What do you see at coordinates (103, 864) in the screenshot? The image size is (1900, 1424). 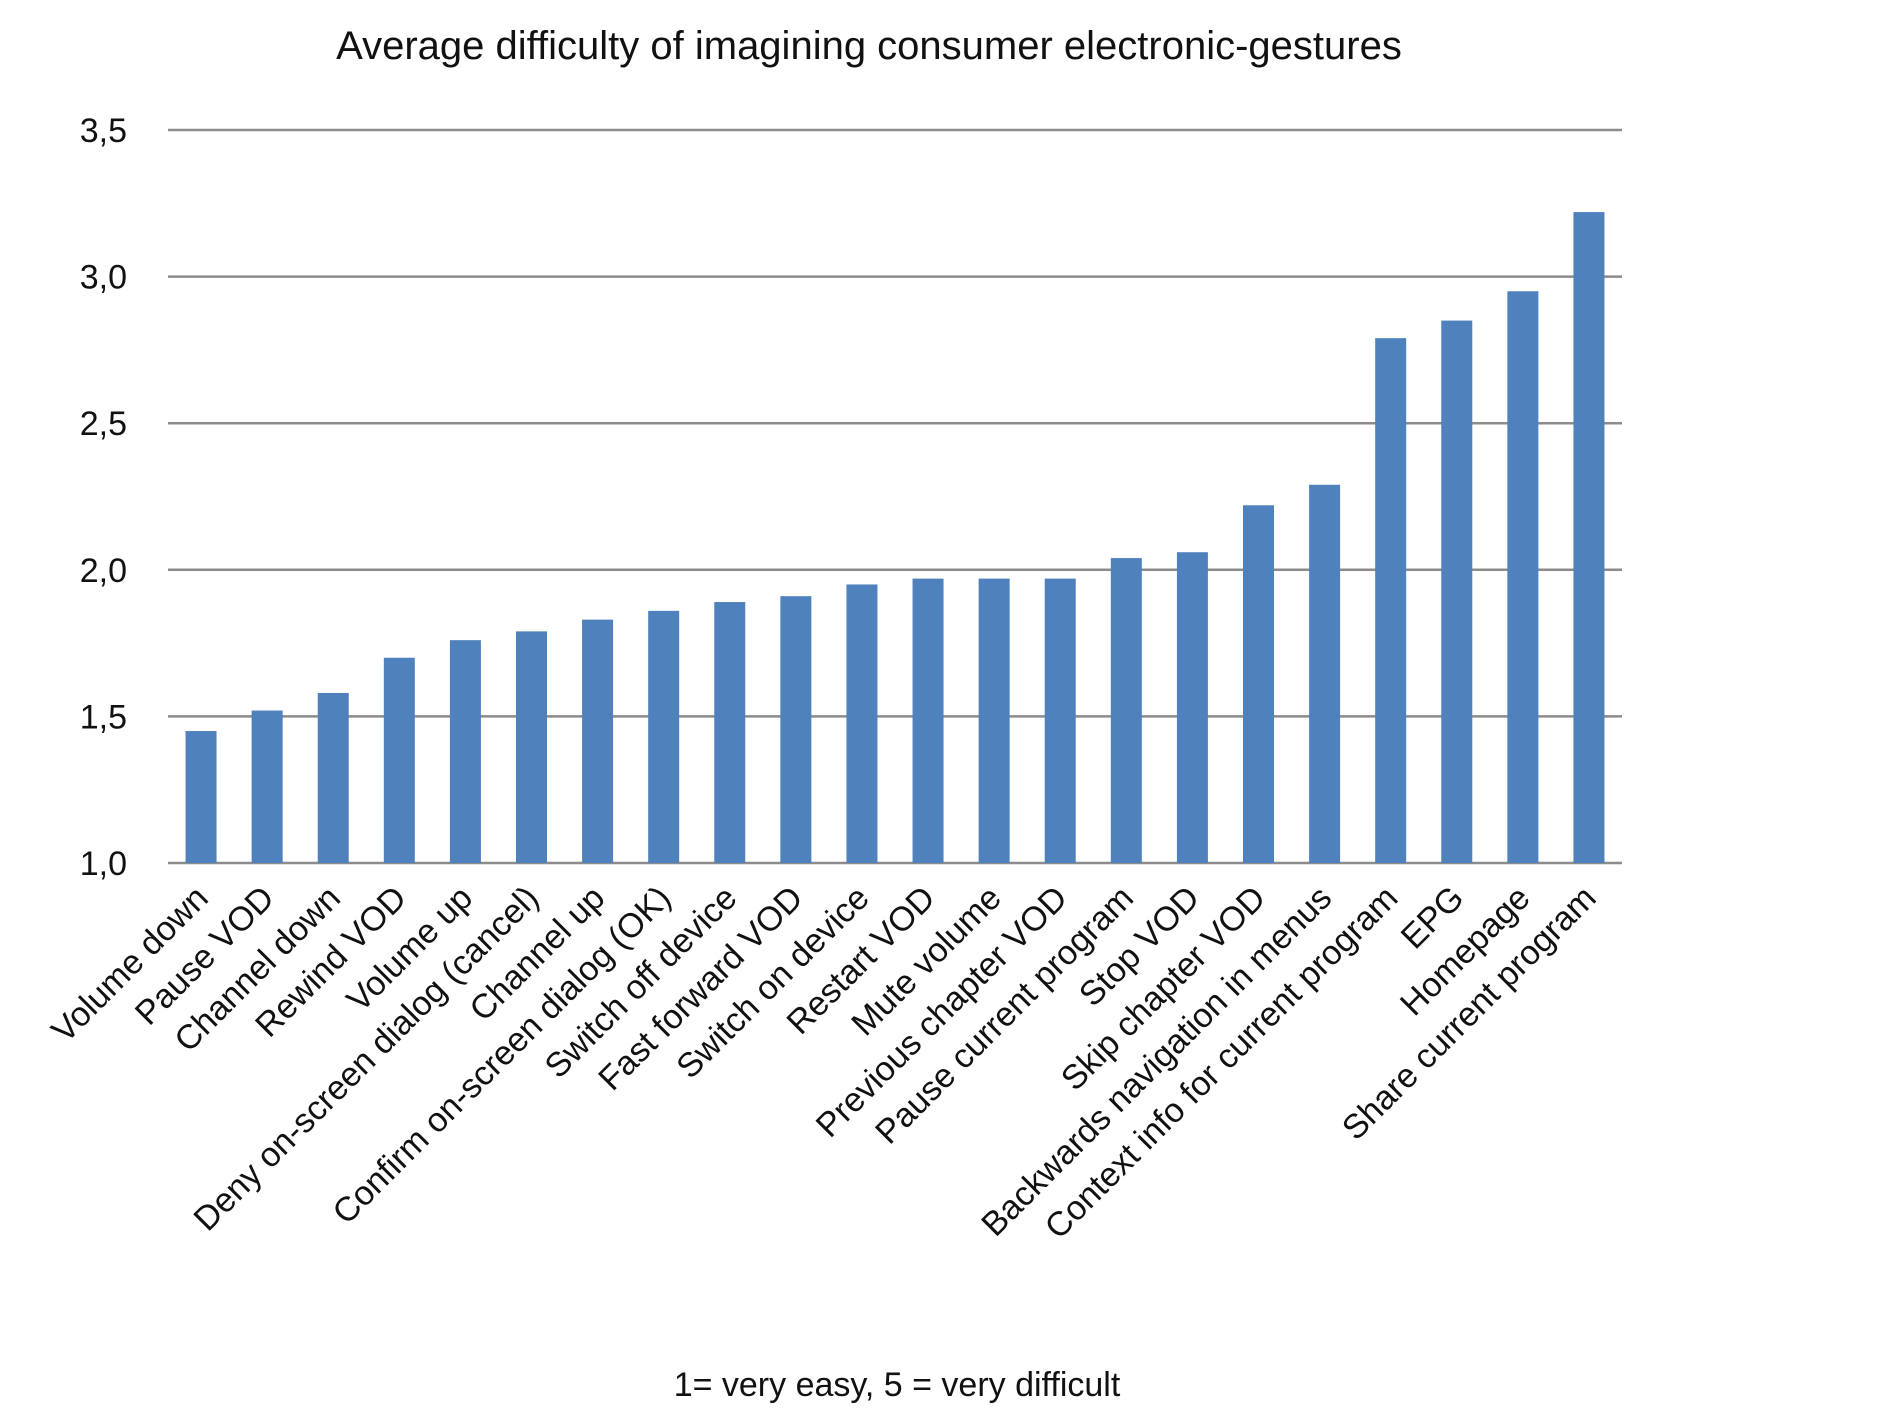 I see `y-tick-label: 1,0` at bounding box center [103, 864].